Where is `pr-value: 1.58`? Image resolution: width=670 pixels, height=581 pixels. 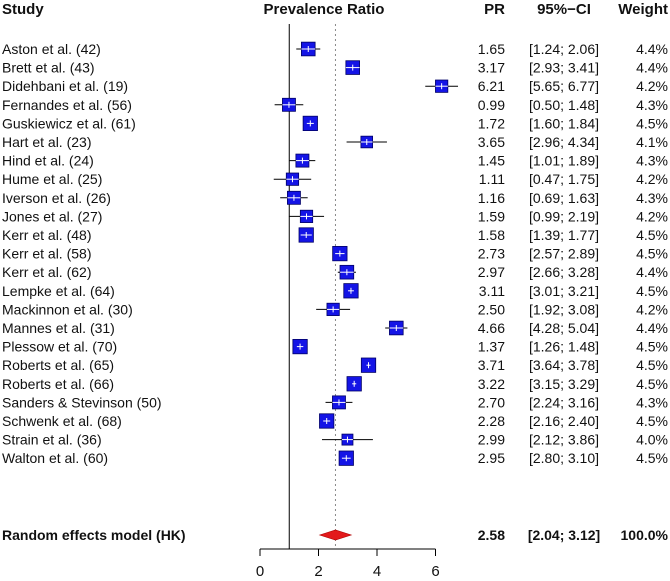 pr-value: 1.58 is located at coordinates (491, 235).